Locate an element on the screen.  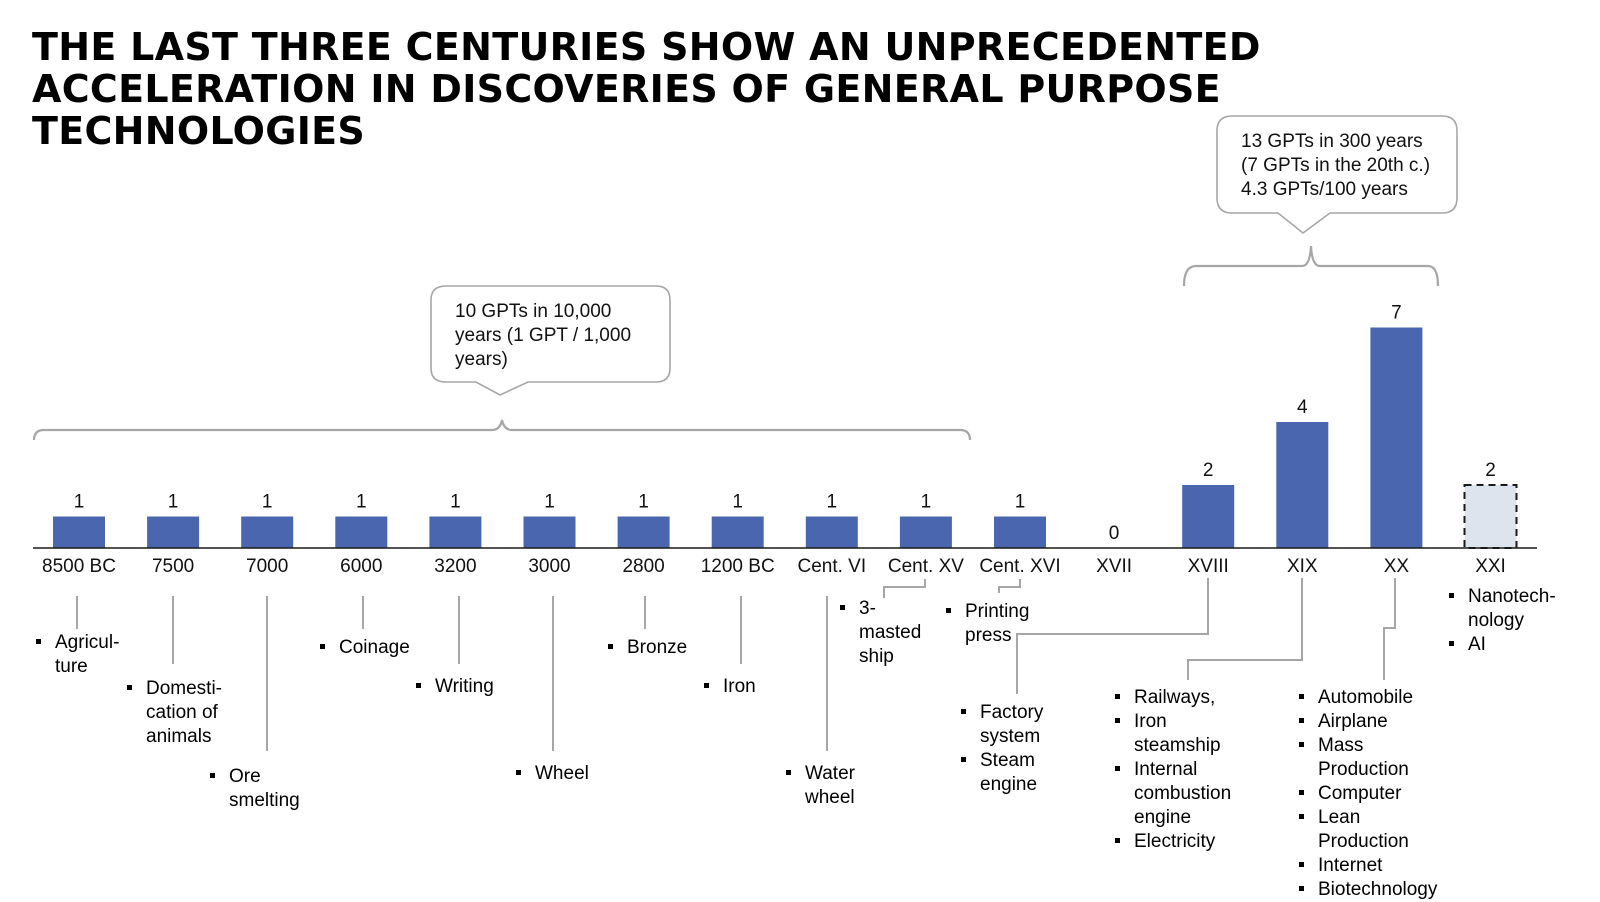
technology-item: Agricul-ture is located at coordinates (77, 655).